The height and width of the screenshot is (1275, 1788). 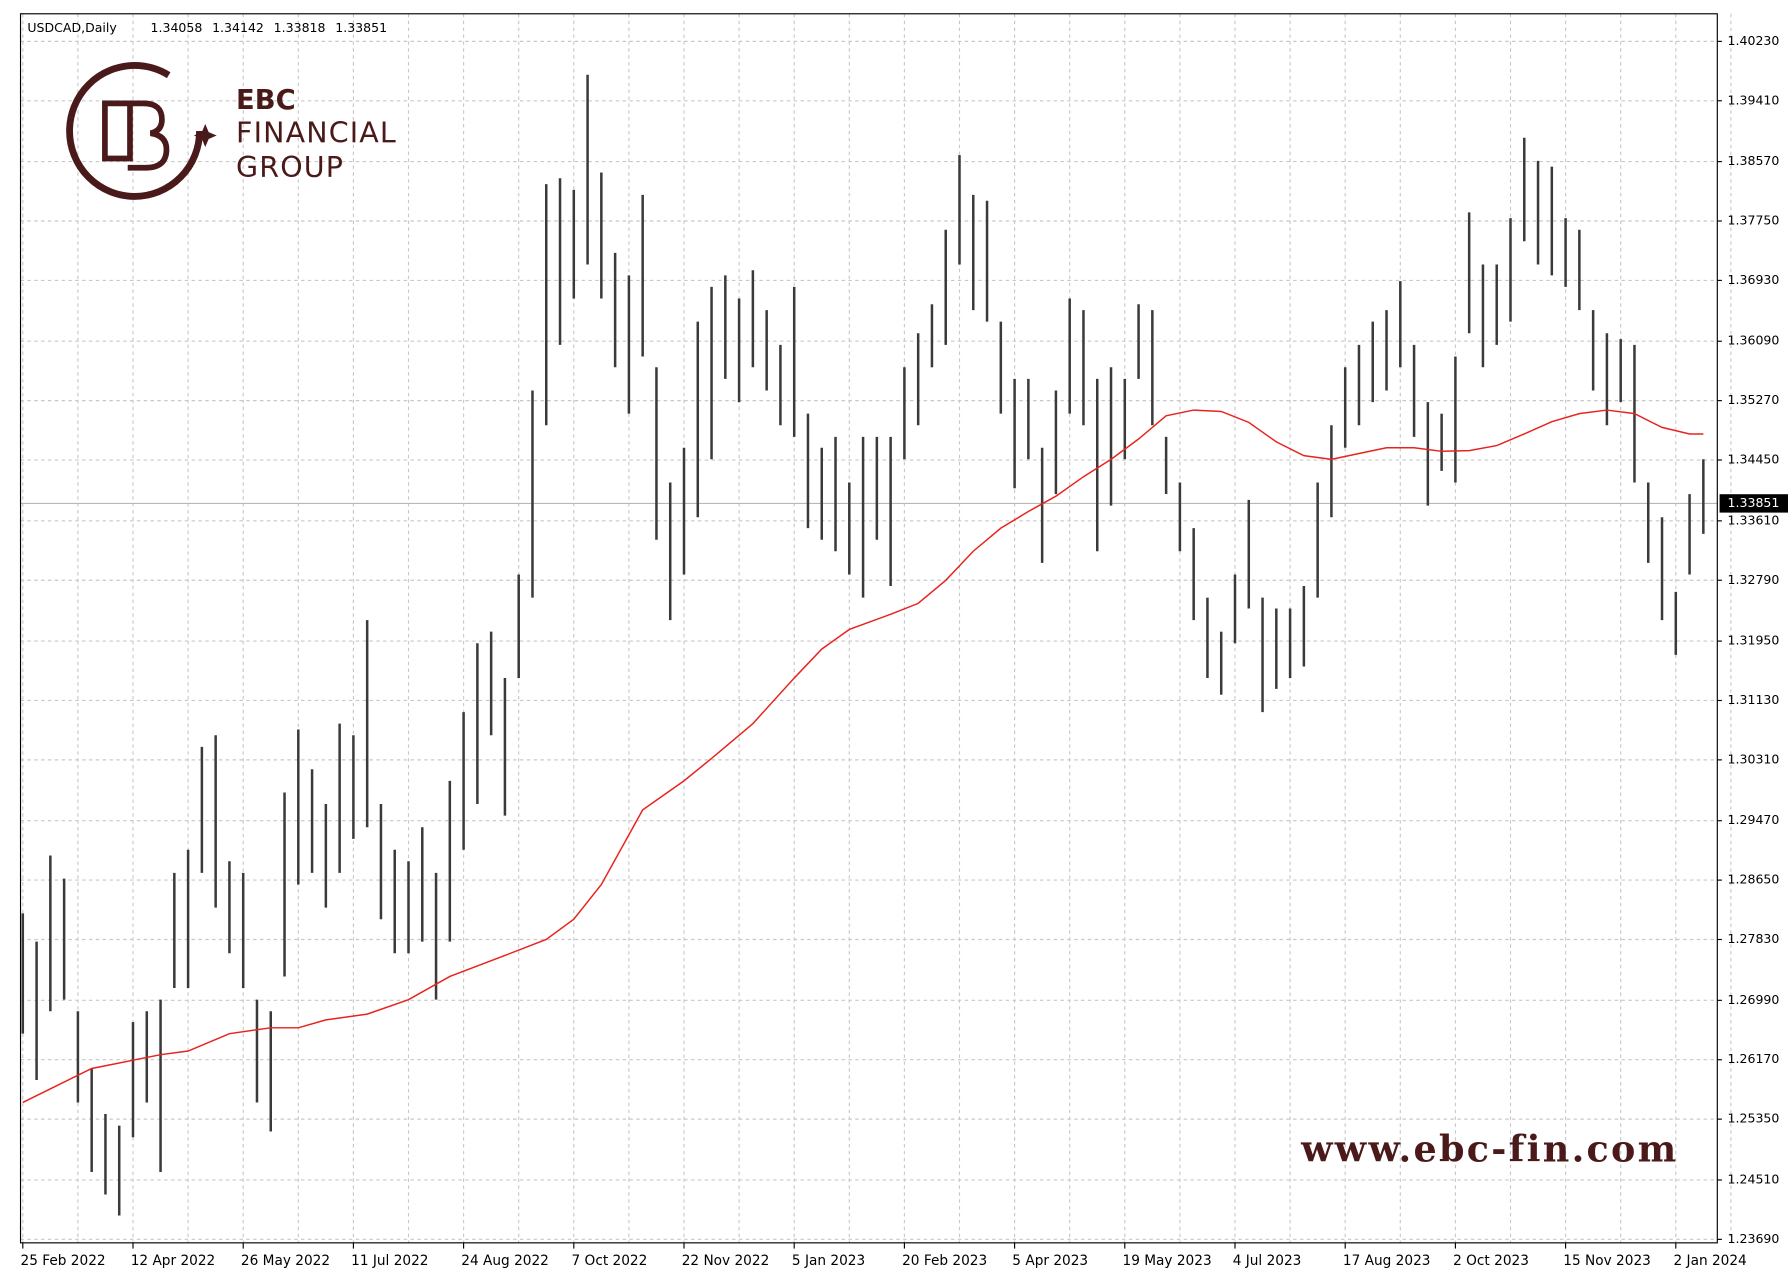 I want to click on y-tick-label: 1.30310, so click(x=1754, y=758).